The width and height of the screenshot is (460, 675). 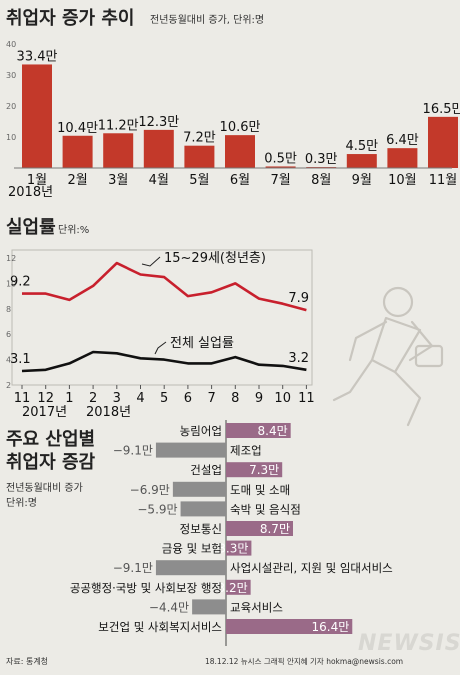 What do you see at coordinates (157, 509) in the screenshot?
I see `industry-value-label: −5.9만` at bounding box center [157, 509].